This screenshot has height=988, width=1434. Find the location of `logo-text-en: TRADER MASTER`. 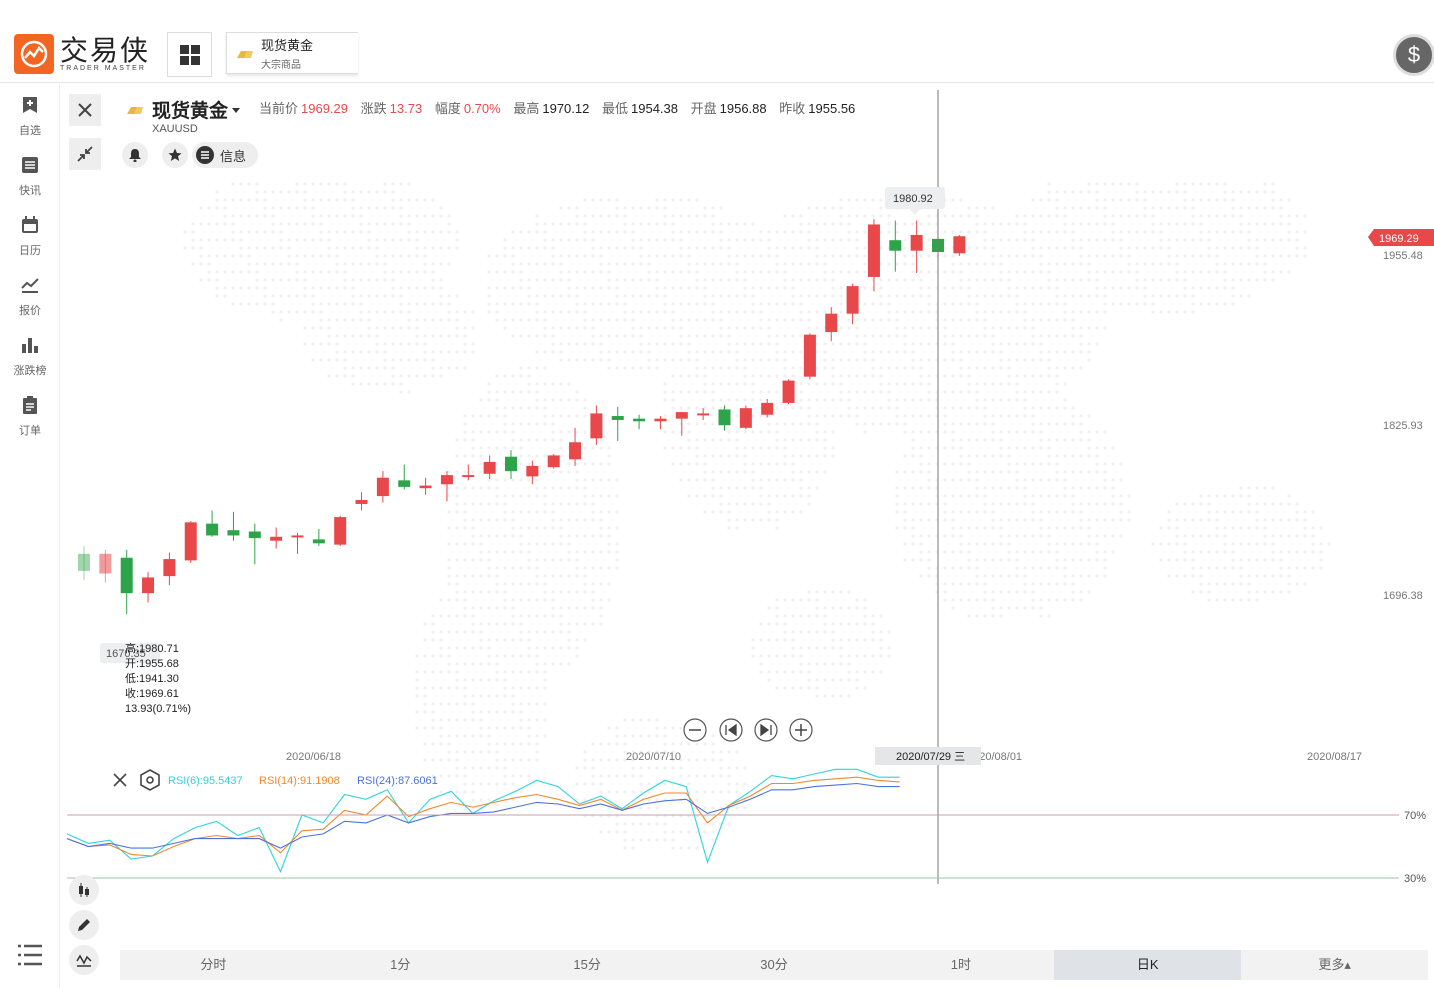

logo-text-en: TRADER MASTER is located at coordinates (103, 68).